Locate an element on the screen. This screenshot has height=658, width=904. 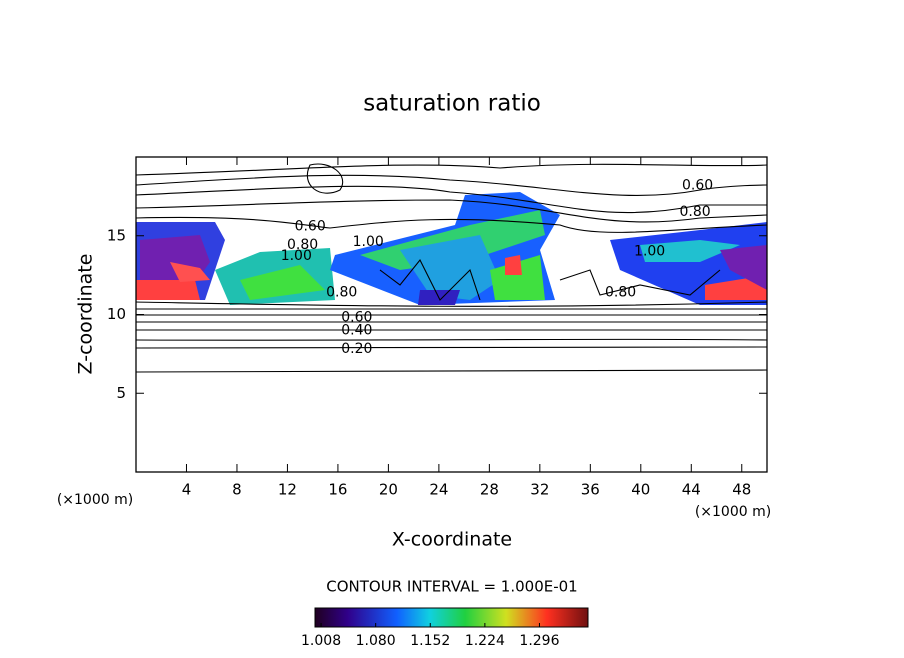
x-tick-label: 32 is located at coordinates (539, 490).